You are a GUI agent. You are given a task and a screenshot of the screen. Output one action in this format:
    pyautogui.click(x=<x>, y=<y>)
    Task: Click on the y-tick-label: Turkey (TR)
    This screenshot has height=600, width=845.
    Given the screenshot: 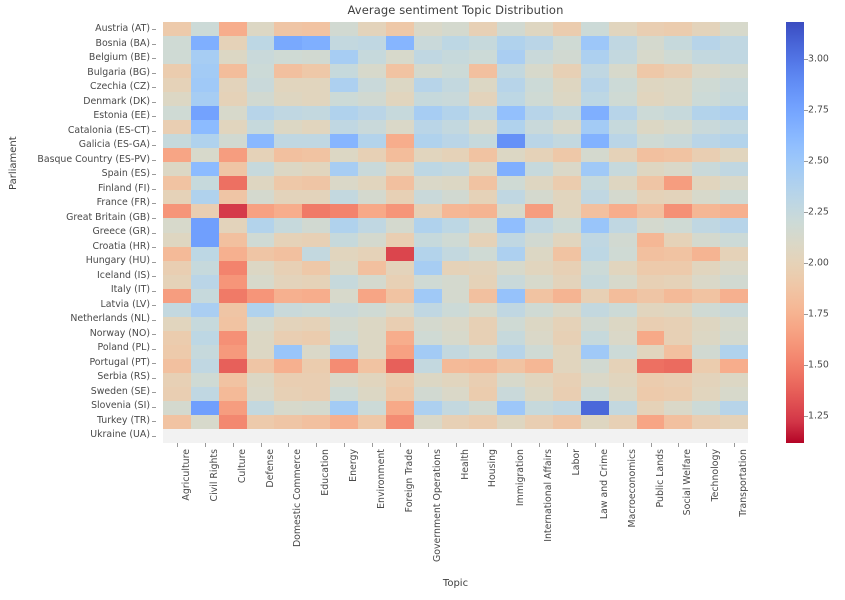 What is the action you would take?
    pyautogui.click(x=123, y=420)
    